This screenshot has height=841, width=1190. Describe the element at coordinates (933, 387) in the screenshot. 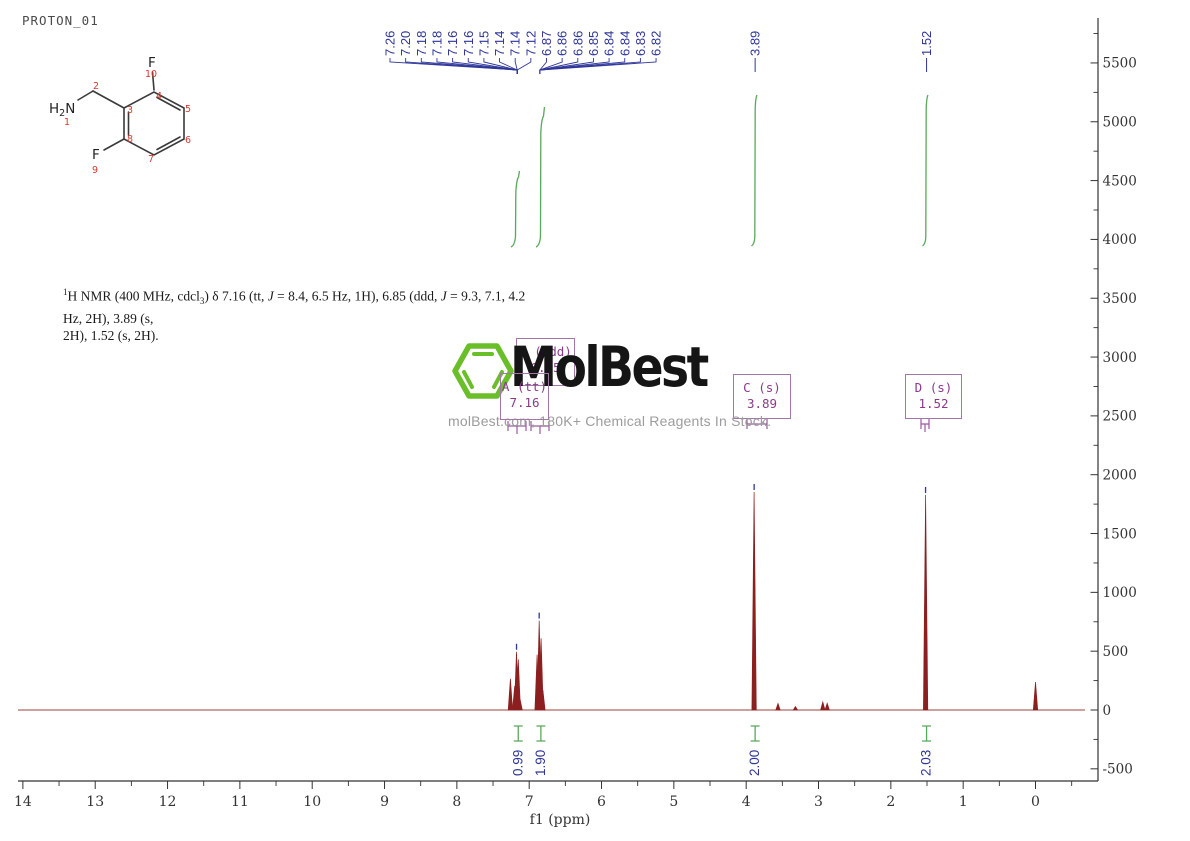

I see `assignment-label: D (s)` at that location.